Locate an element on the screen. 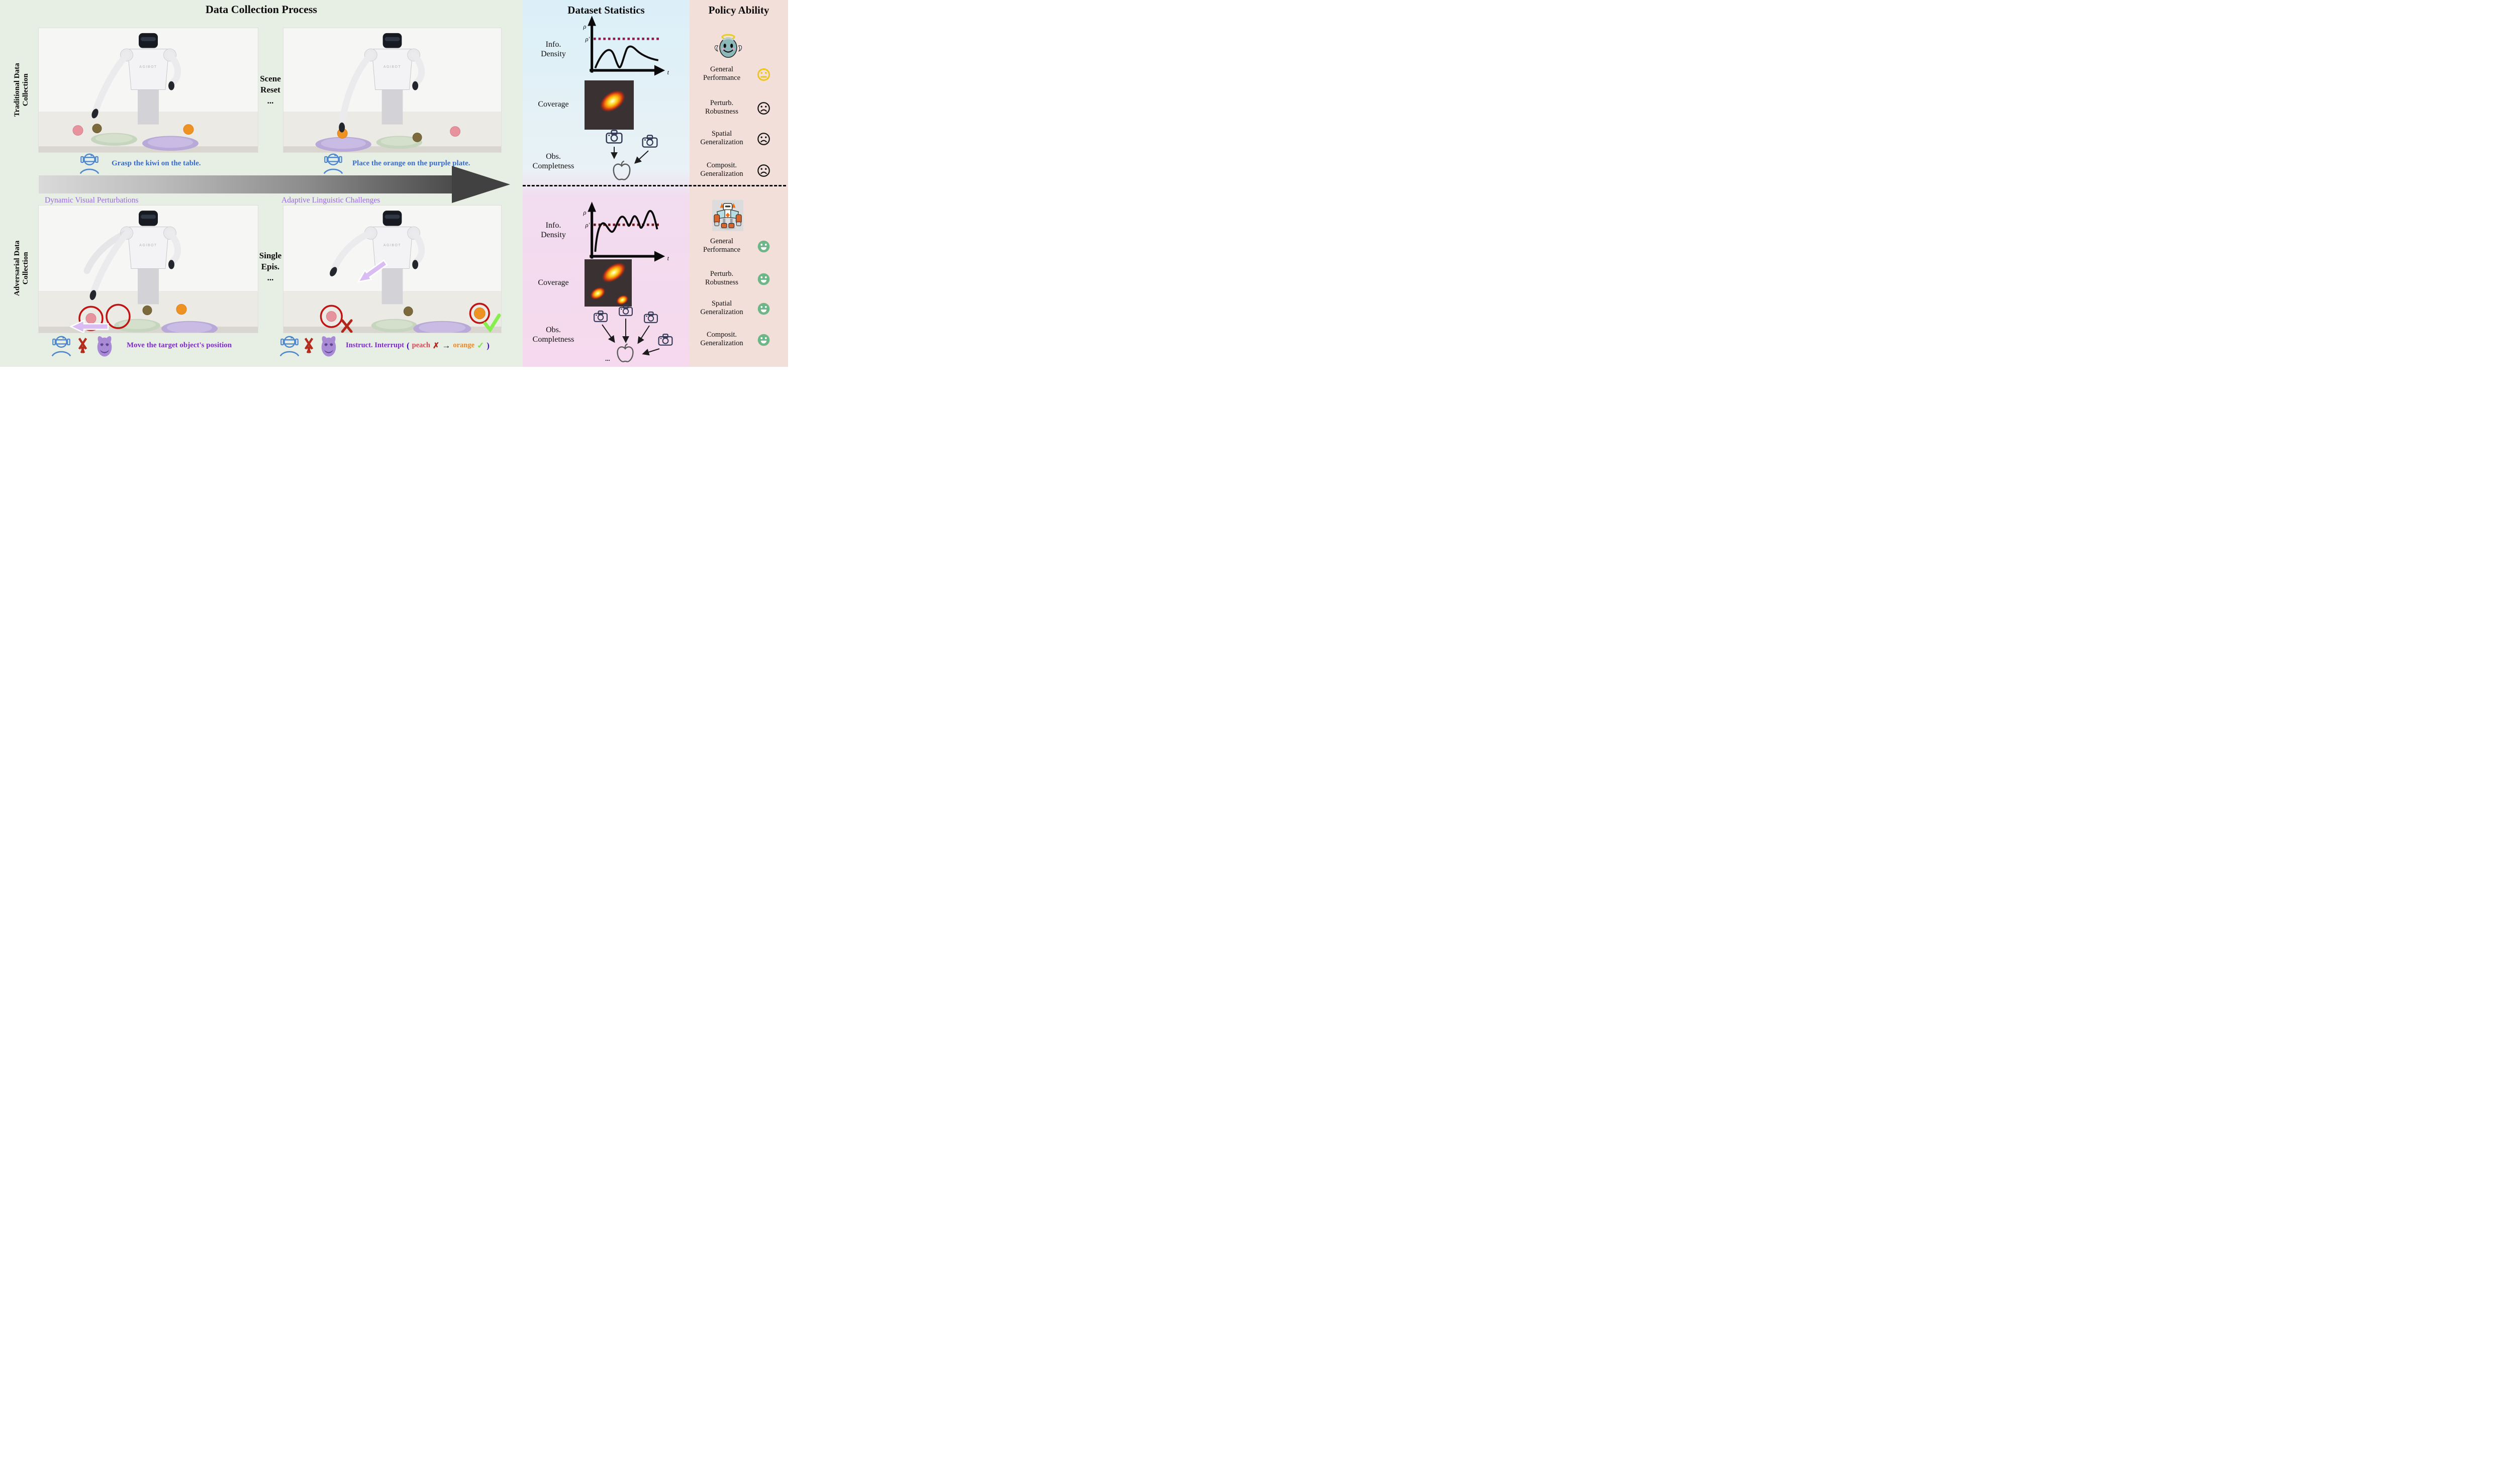  photo-grasp-scene is located at coordinates (149, 90).